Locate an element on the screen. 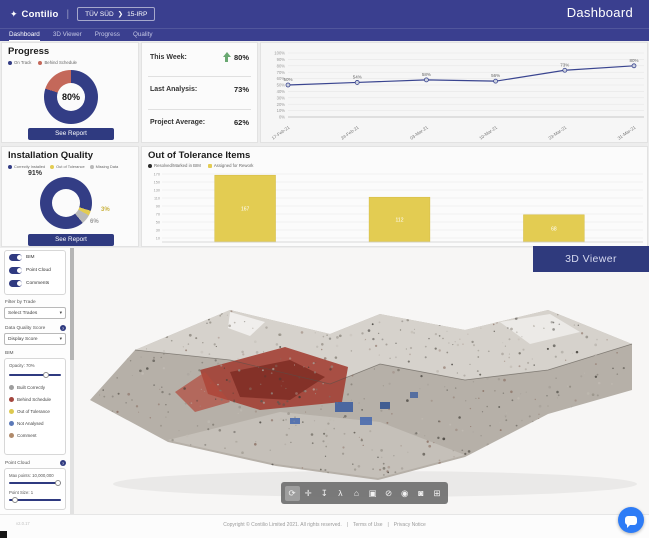 The height and width of the screenshot is (538, 649). bim-panel-label: BIM is located at coordinates (9, 353).